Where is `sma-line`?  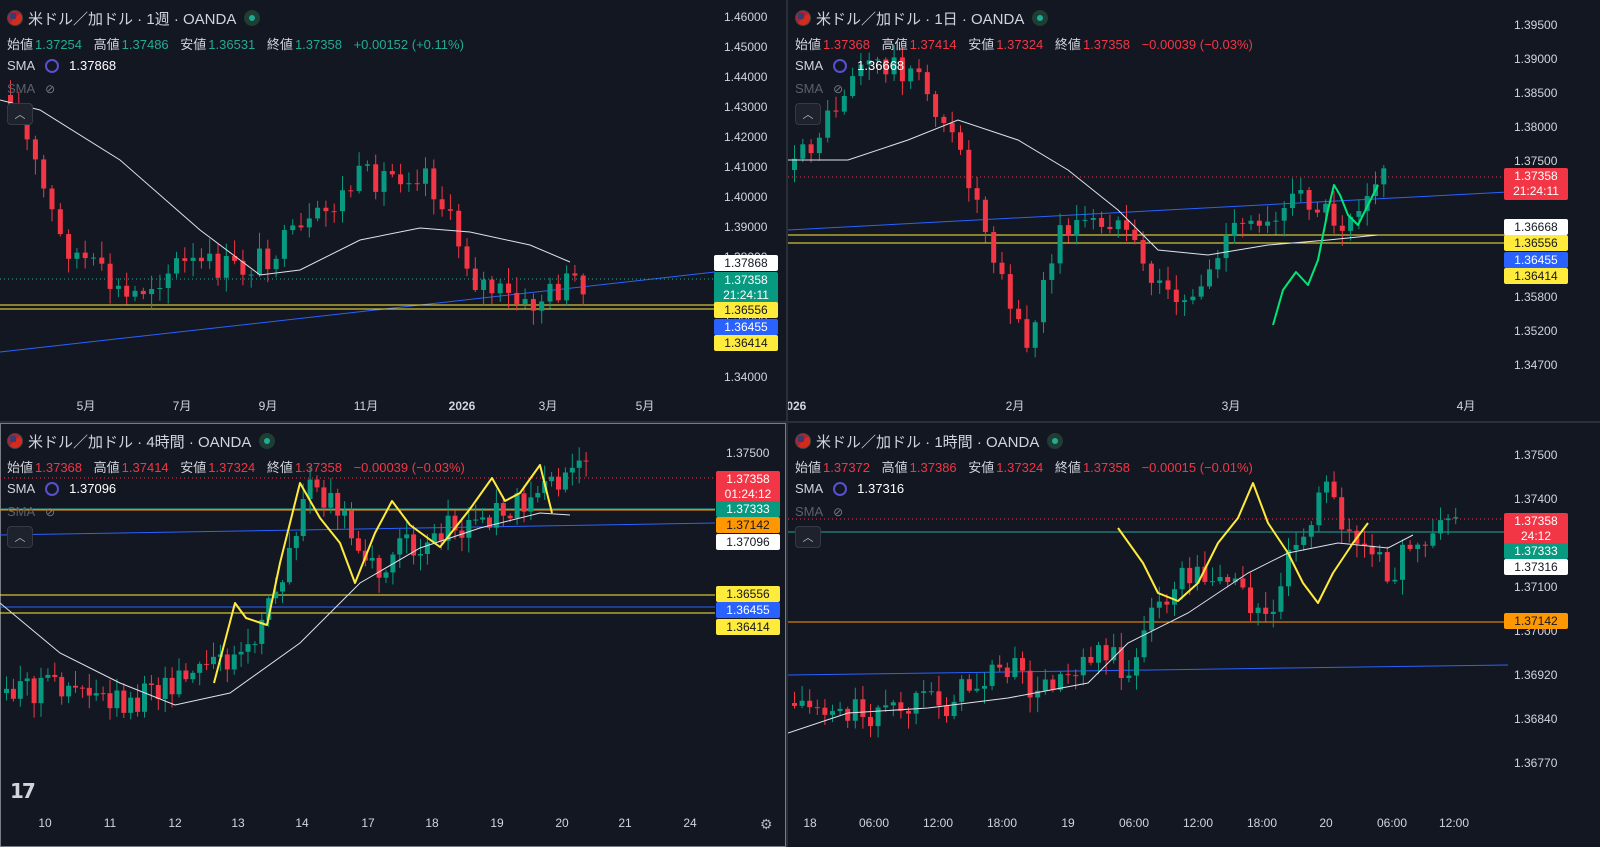
sma-line is located at coordinates (285, 609).